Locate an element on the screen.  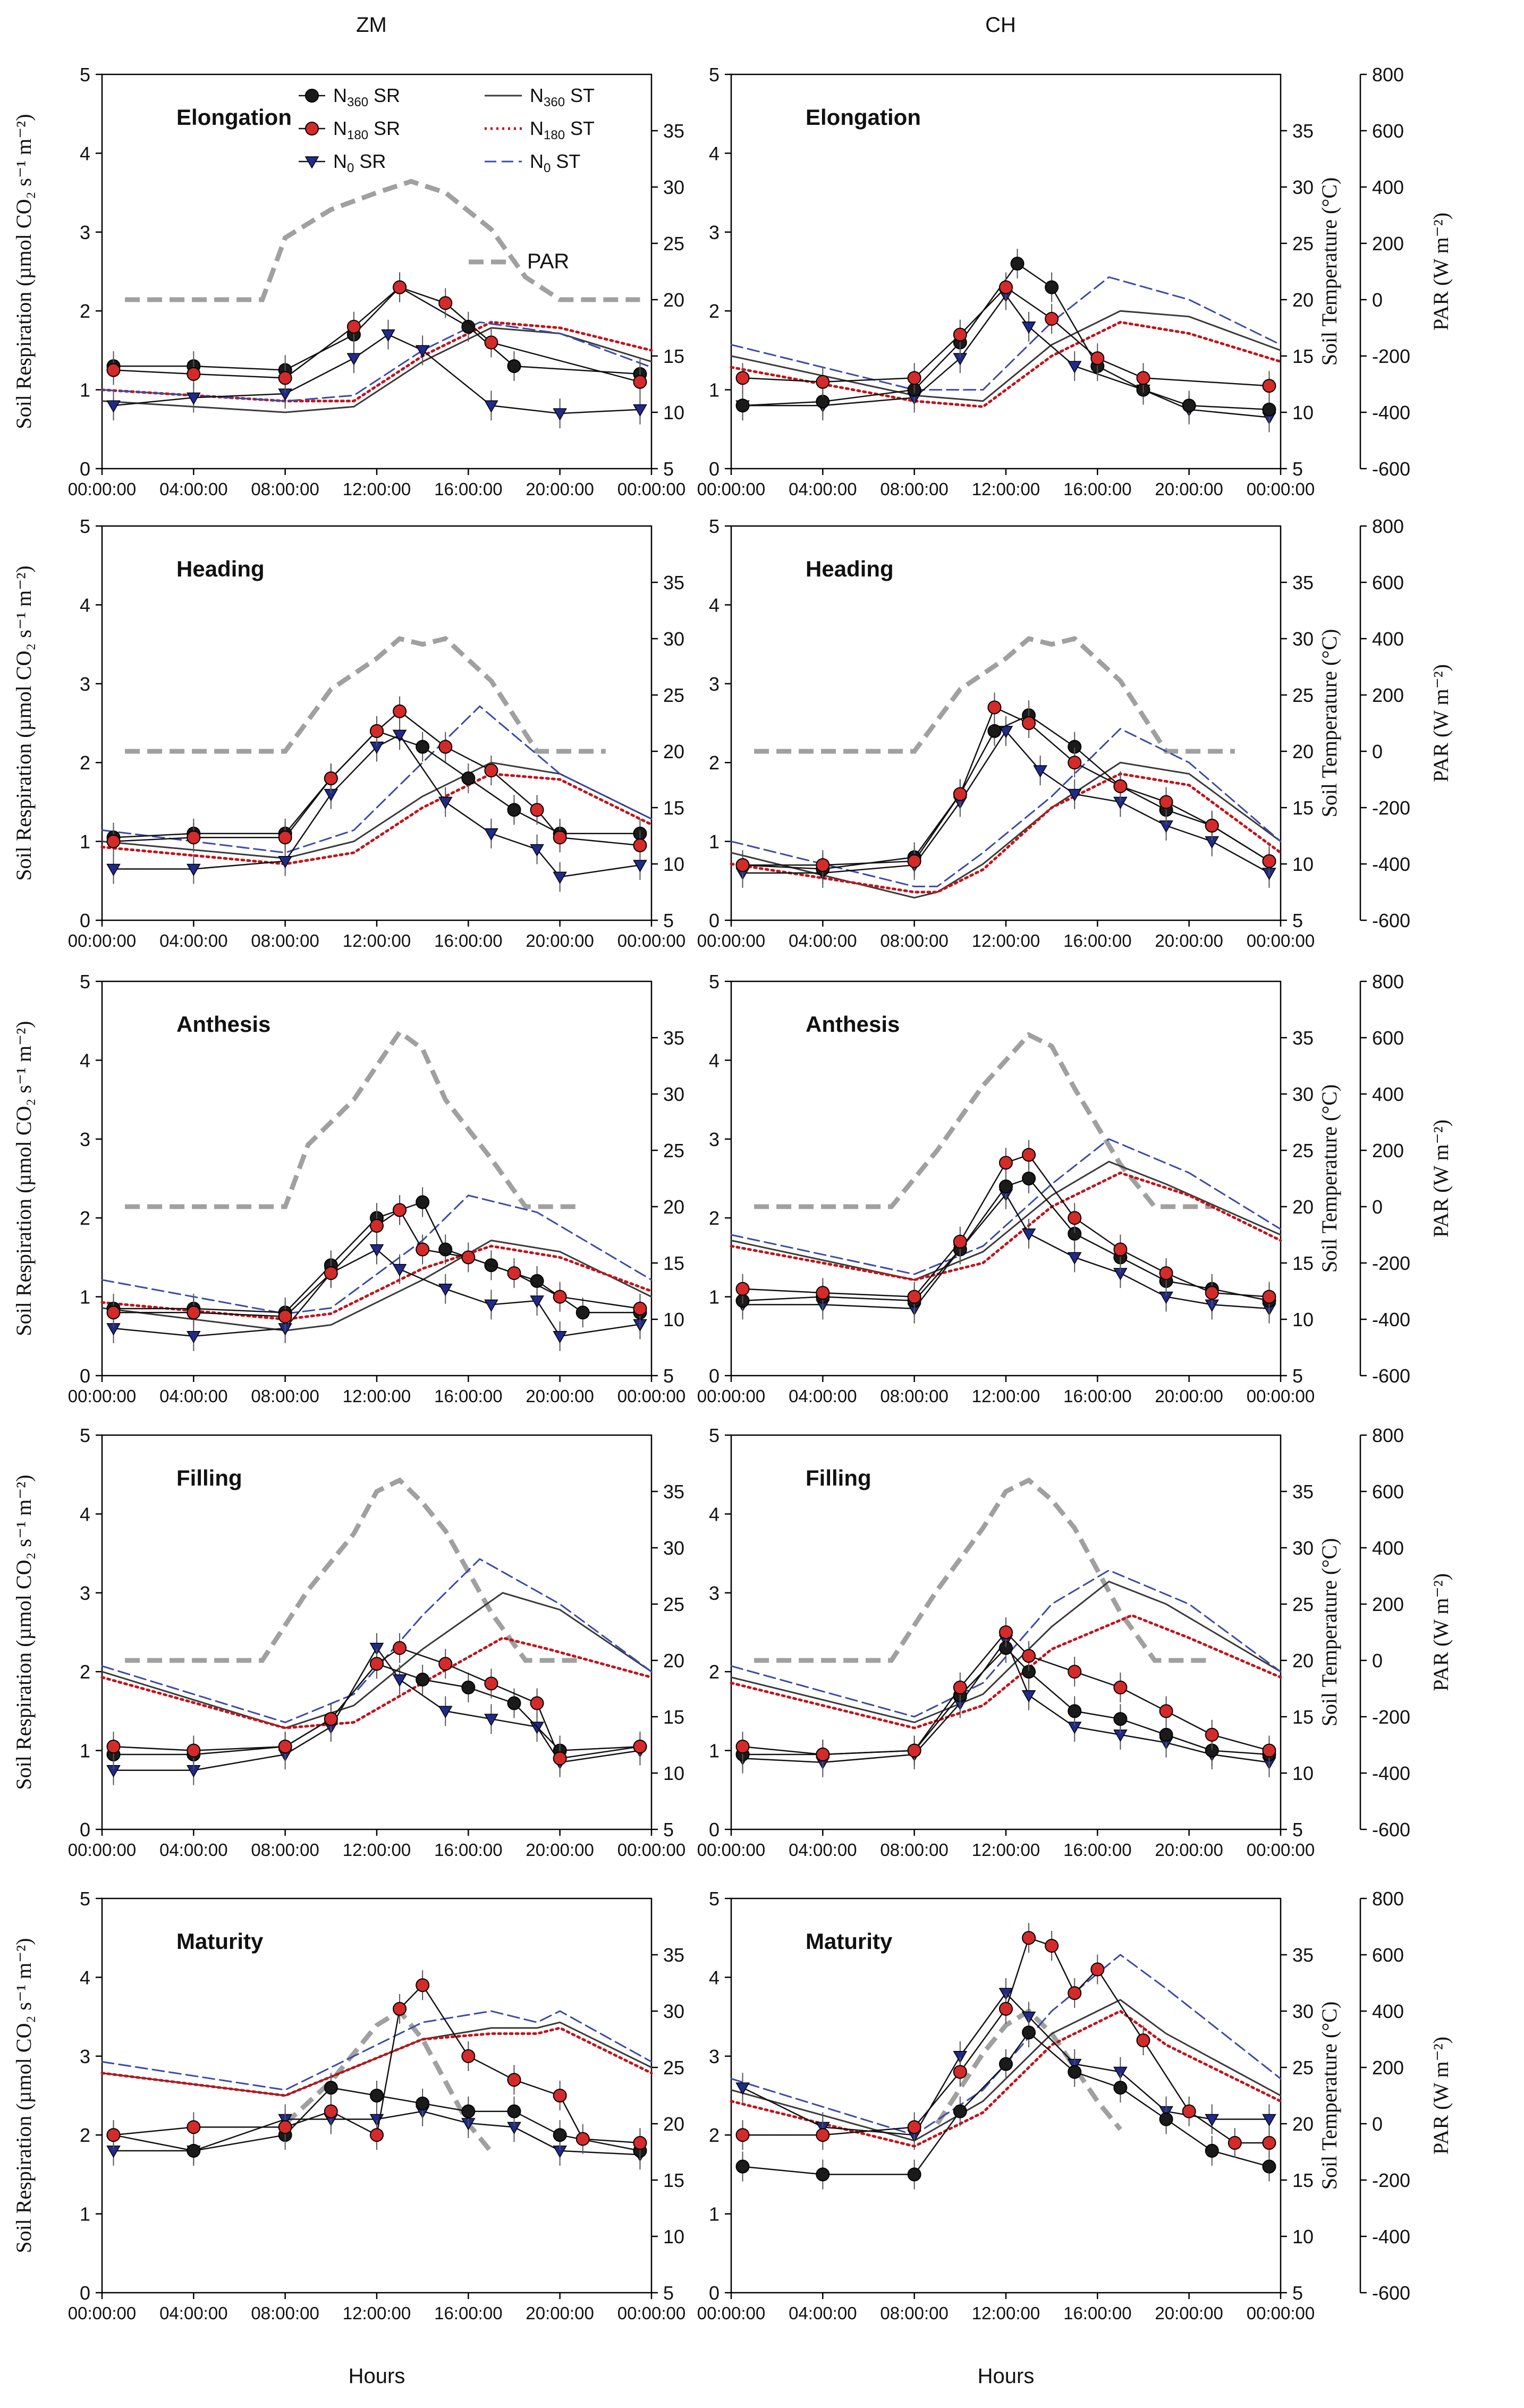
sr-line-n180 is located at coordinates (376, 334).